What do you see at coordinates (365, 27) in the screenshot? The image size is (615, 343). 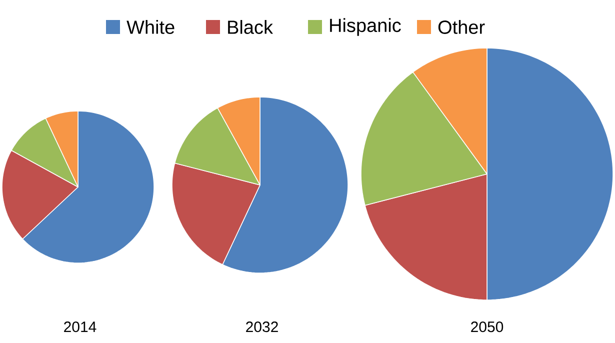 I see `legend-label: Hispanic` at bounding box center [365, 27].